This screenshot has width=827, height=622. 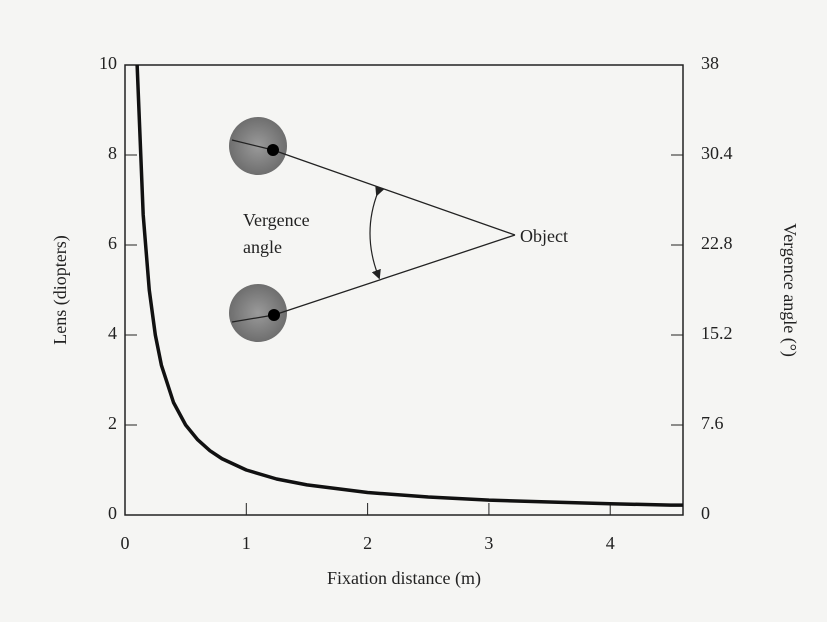 I want to click on y2-axis-label: Vergence angle (°), so click(x=789, y=290).